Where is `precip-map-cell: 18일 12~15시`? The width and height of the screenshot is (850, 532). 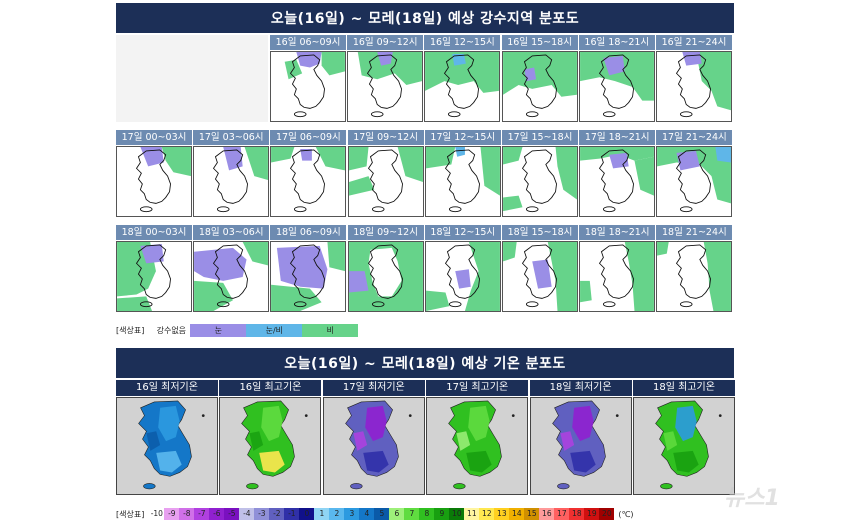
precip-map-cell: 18일 12~15시 is located at coordinates (462, 268).